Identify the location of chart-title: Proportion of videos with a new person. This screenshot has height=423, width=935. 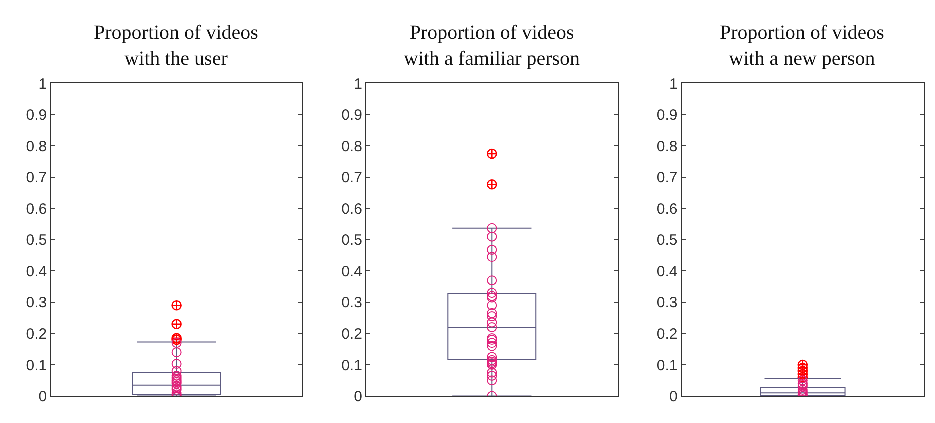
(802, 46).